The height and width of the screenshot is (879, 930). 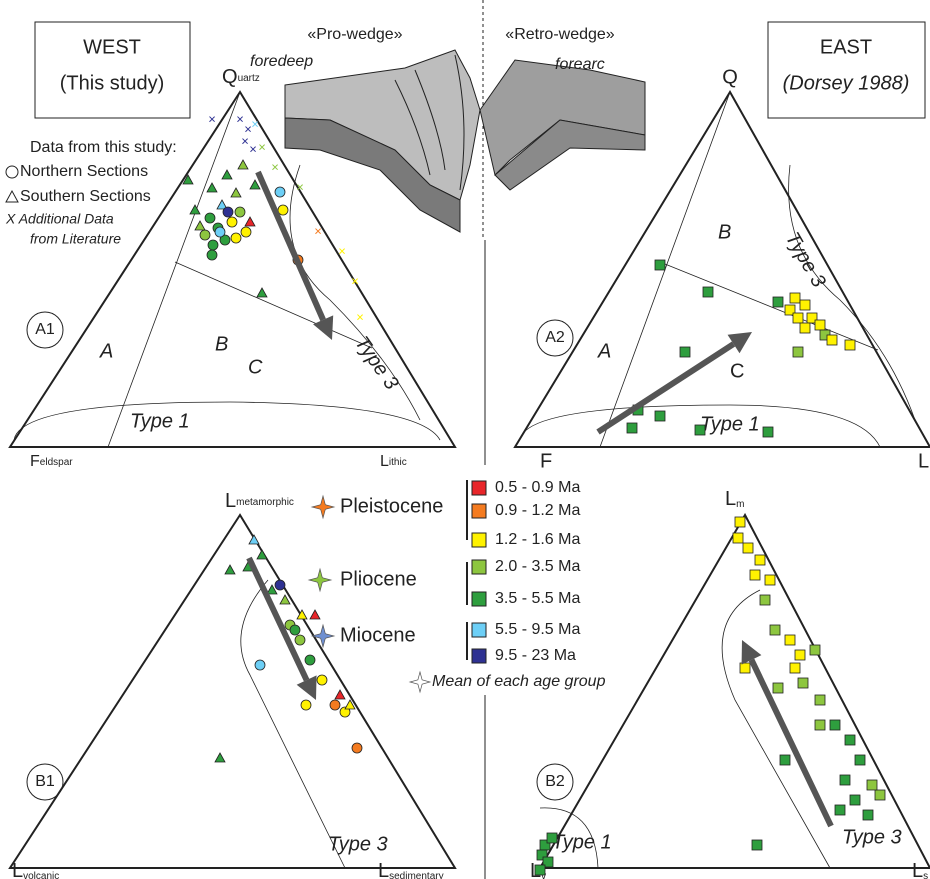 What do you see at coordinates (465, 141) in the screenshot?
I see `wedge-sketch` at bounding box center [465, 141].